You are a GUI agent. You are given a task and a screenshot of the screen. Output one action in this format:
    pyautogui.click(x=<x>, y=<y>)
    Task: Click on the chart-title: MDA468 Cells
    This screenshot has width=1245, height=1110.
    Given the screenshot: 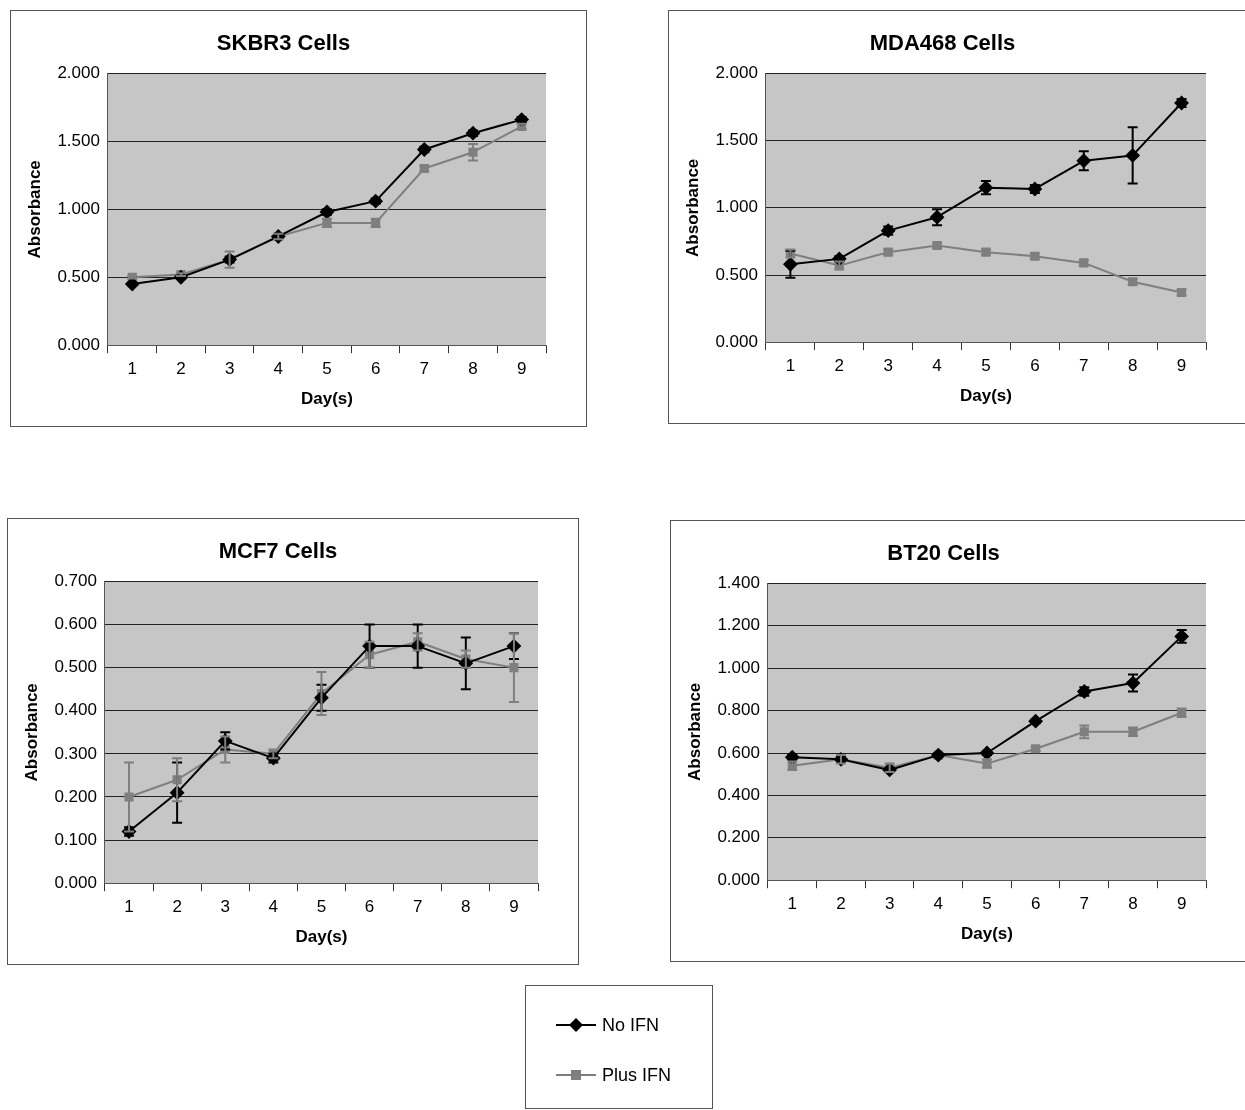 What is the action you would take?
    pyautogui.click(x=942, y=43)
    